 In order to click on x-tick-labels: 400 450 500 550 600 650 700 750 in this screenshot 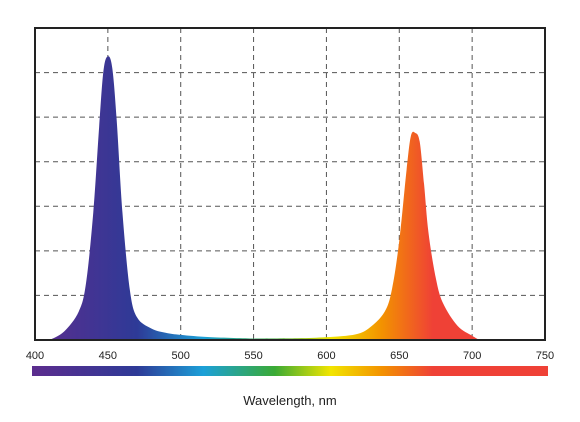, I will do `click(290, 356)`.